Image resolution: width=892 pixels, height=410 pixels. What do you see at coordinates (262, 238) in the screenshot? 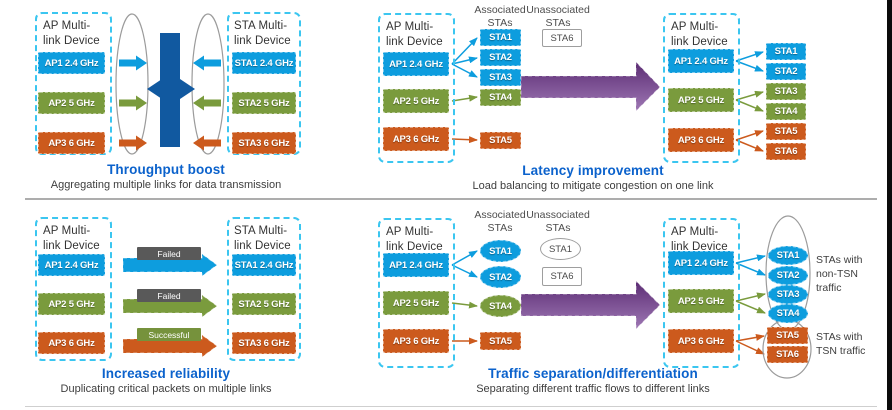
I see `bl-sta-device-title: STA Multi- link Device` at bounding box center [262, 238].